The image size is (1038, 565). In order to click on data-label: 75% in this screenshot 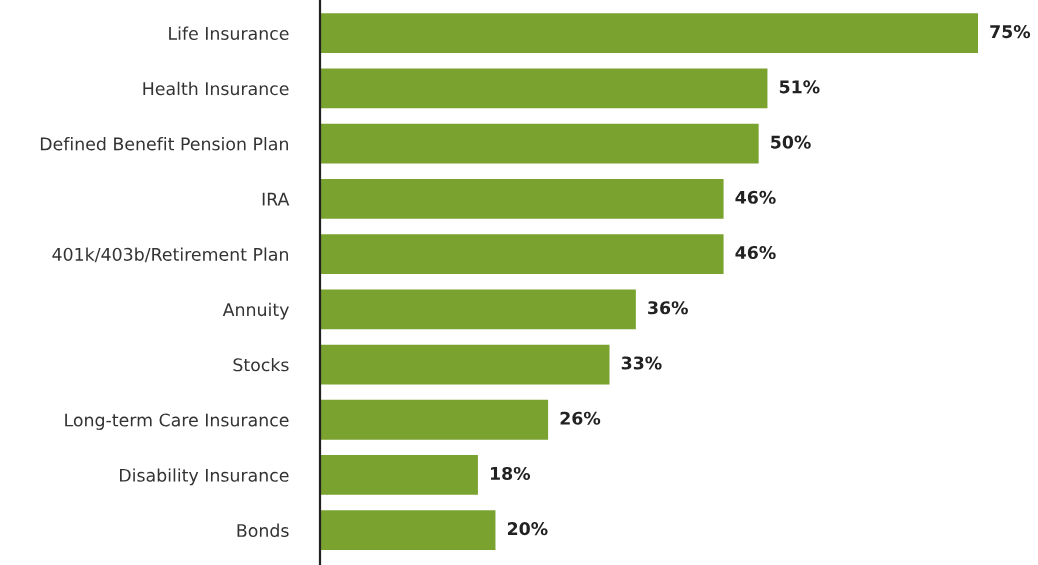, I will do `click(1010, 32)`.